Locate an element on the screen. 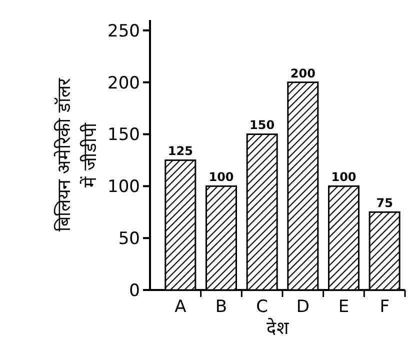 The width and height of the screenshot is (411, 349). x-tick-label: A is located at coordinates (180, 307).